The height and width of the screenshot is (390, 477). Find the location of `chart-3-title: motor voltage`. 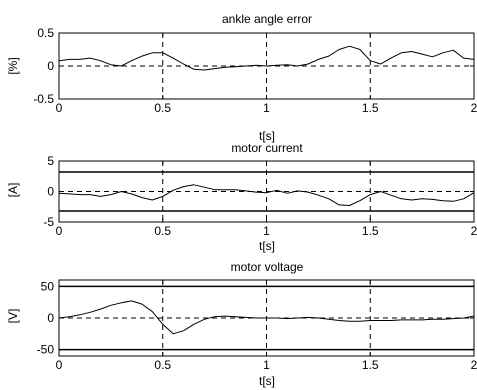

chart-3-title: motor voltage is located at coordinates (267, 267).